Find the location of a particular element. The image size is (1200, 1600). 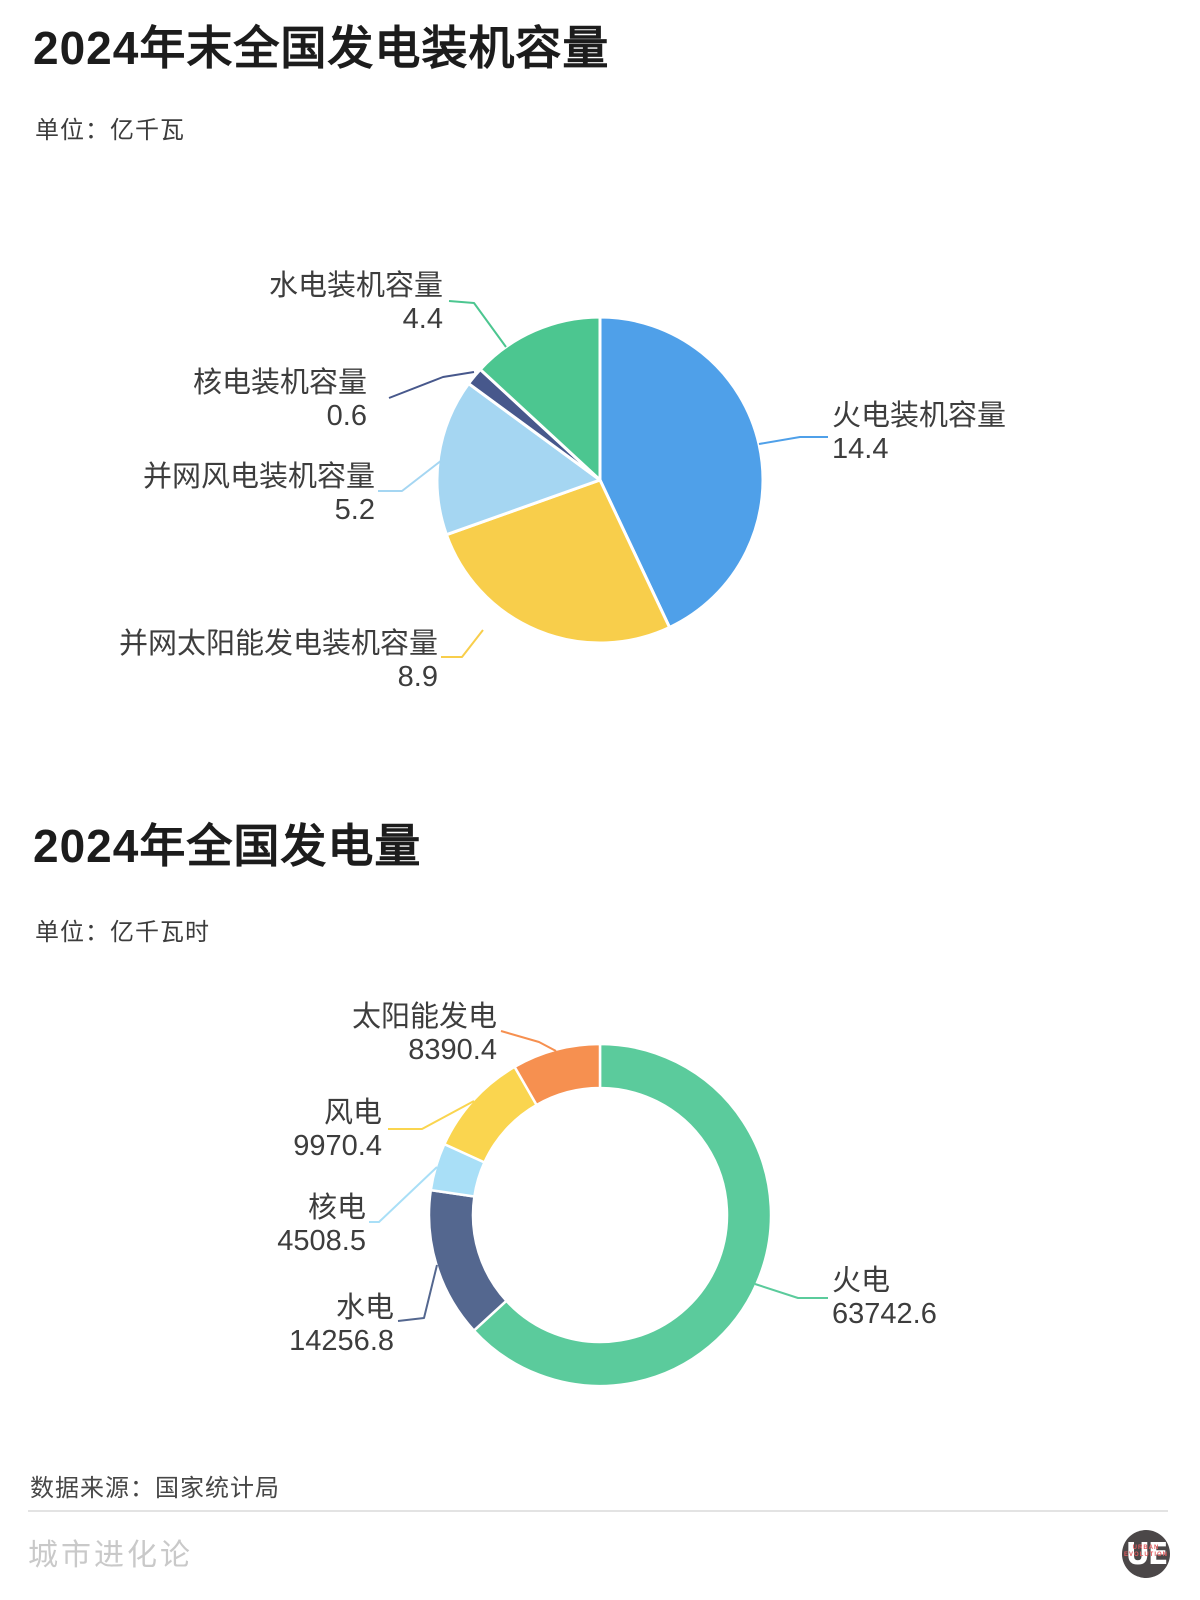

chart1-slice-label-4: 水电装机容量 4.4 is located at coordinates (356, 303).